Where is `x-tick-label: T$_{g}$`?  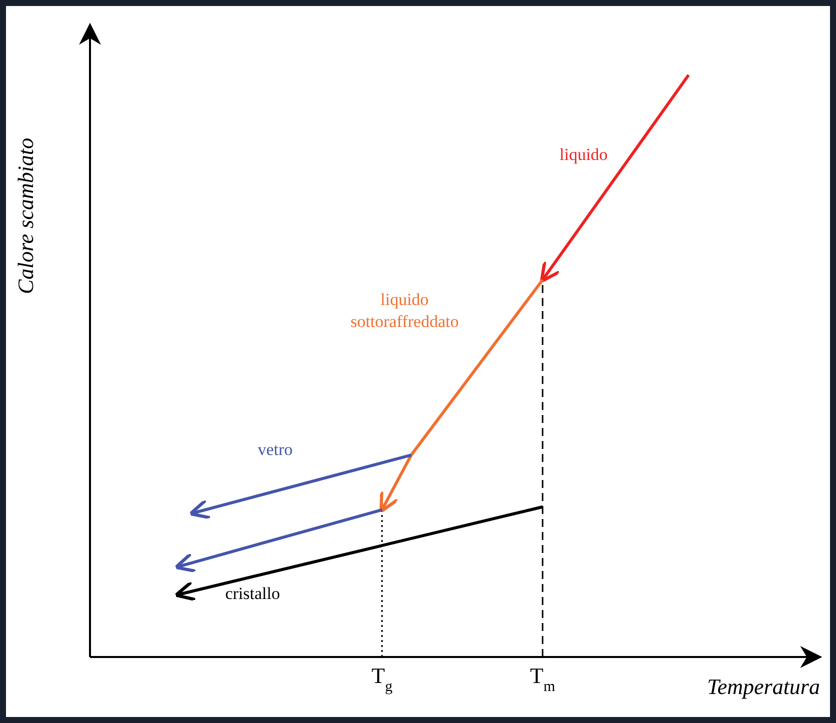
x-tick-label: T$_{g}$ is located at coordinates (382, 679).